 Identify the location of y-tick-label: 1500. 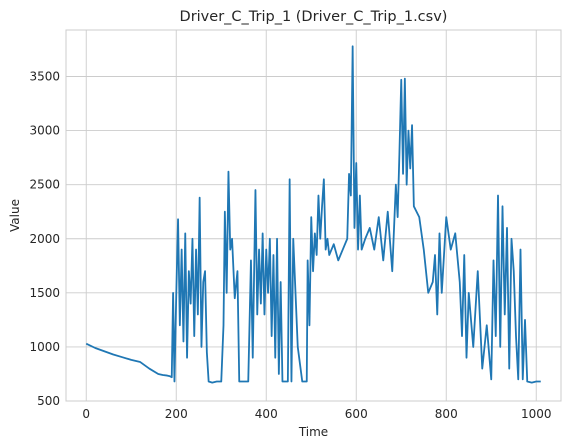
(44, 293).